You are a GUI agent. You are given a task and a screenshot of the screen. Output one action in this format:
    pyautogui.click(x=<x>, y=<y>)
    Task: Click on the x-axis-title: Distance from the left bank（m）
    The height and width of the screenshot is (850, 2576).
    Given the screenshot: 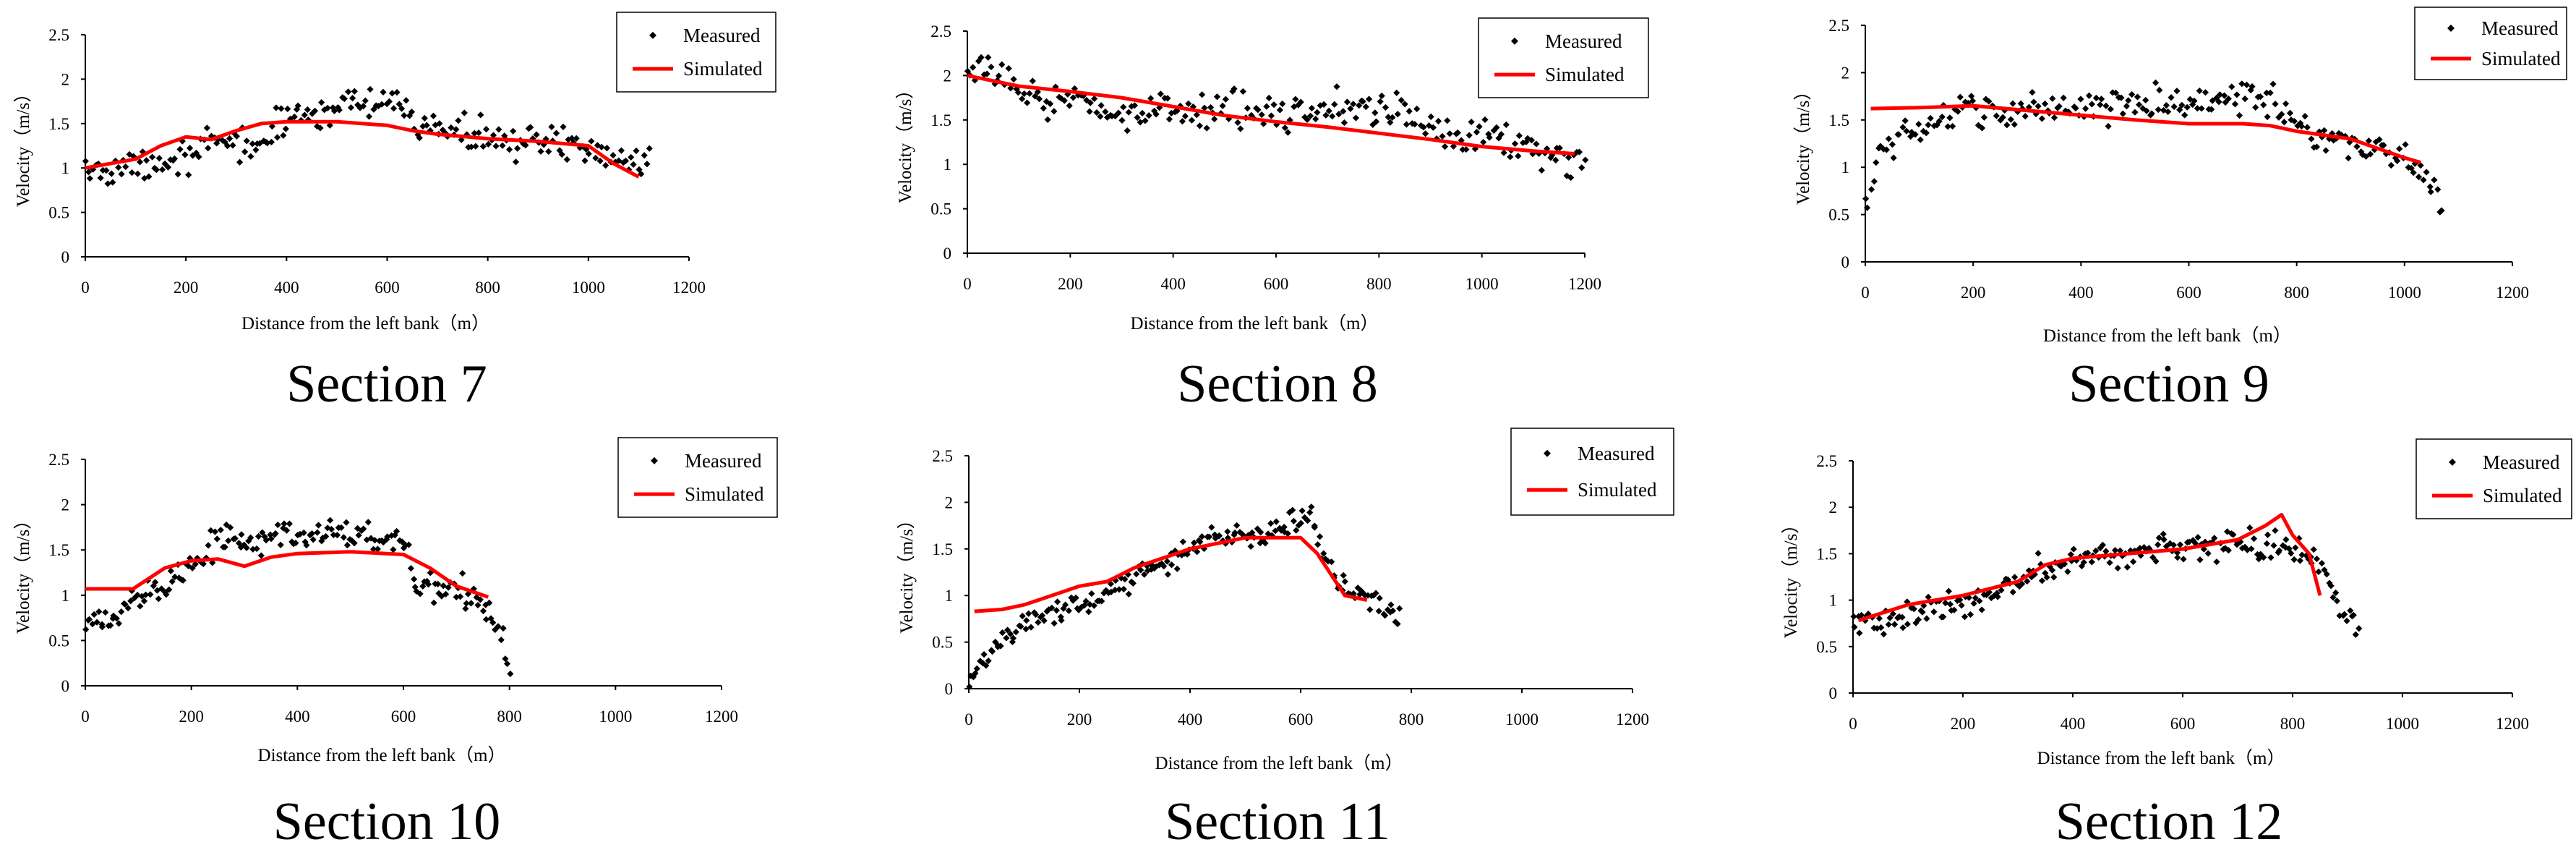 What is the action you would take?
    pyautogui.click(x=1279, y=763)
    